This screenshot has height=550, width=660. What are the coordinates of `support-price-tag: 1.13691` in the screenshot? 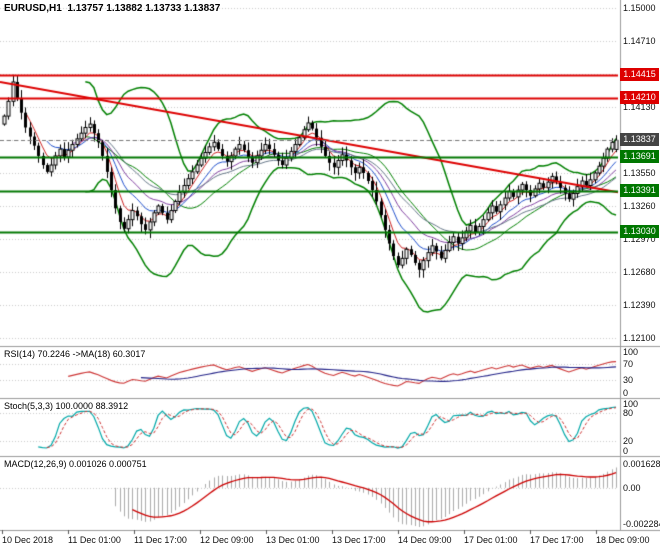 It's located at (639, 156).